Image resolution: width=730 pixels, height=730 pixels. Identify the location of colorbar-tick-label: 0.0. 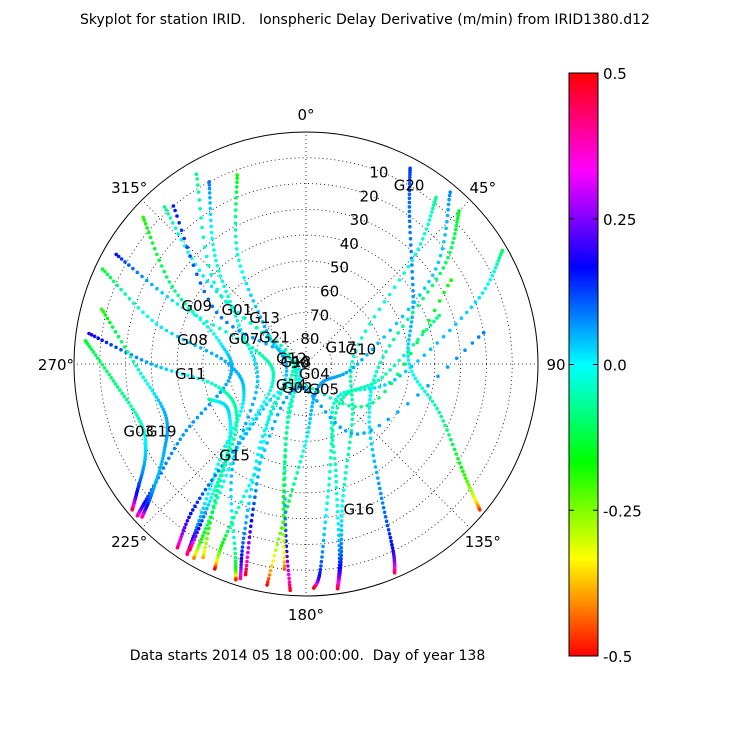
(615, 366).